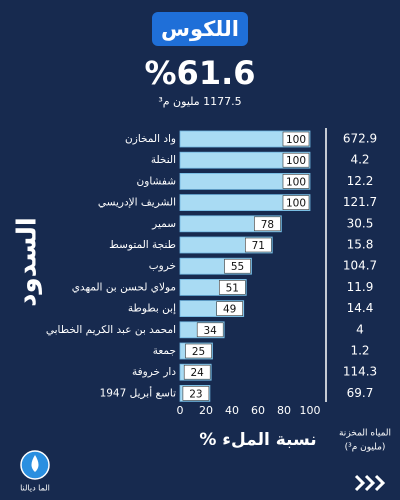  I want to click on category-label: تاسع أبريل 1947, so click(138, 392).